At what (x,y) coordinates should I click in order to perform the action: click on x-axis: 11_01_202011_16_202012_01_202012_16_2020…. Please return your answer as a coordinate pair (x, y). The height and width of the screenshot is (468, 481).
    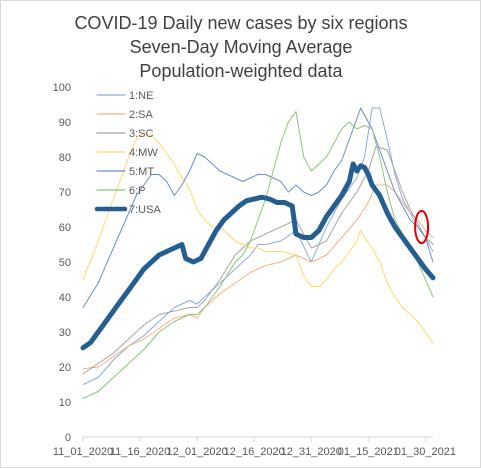
    Looking at the image, I should click on (254, 447).